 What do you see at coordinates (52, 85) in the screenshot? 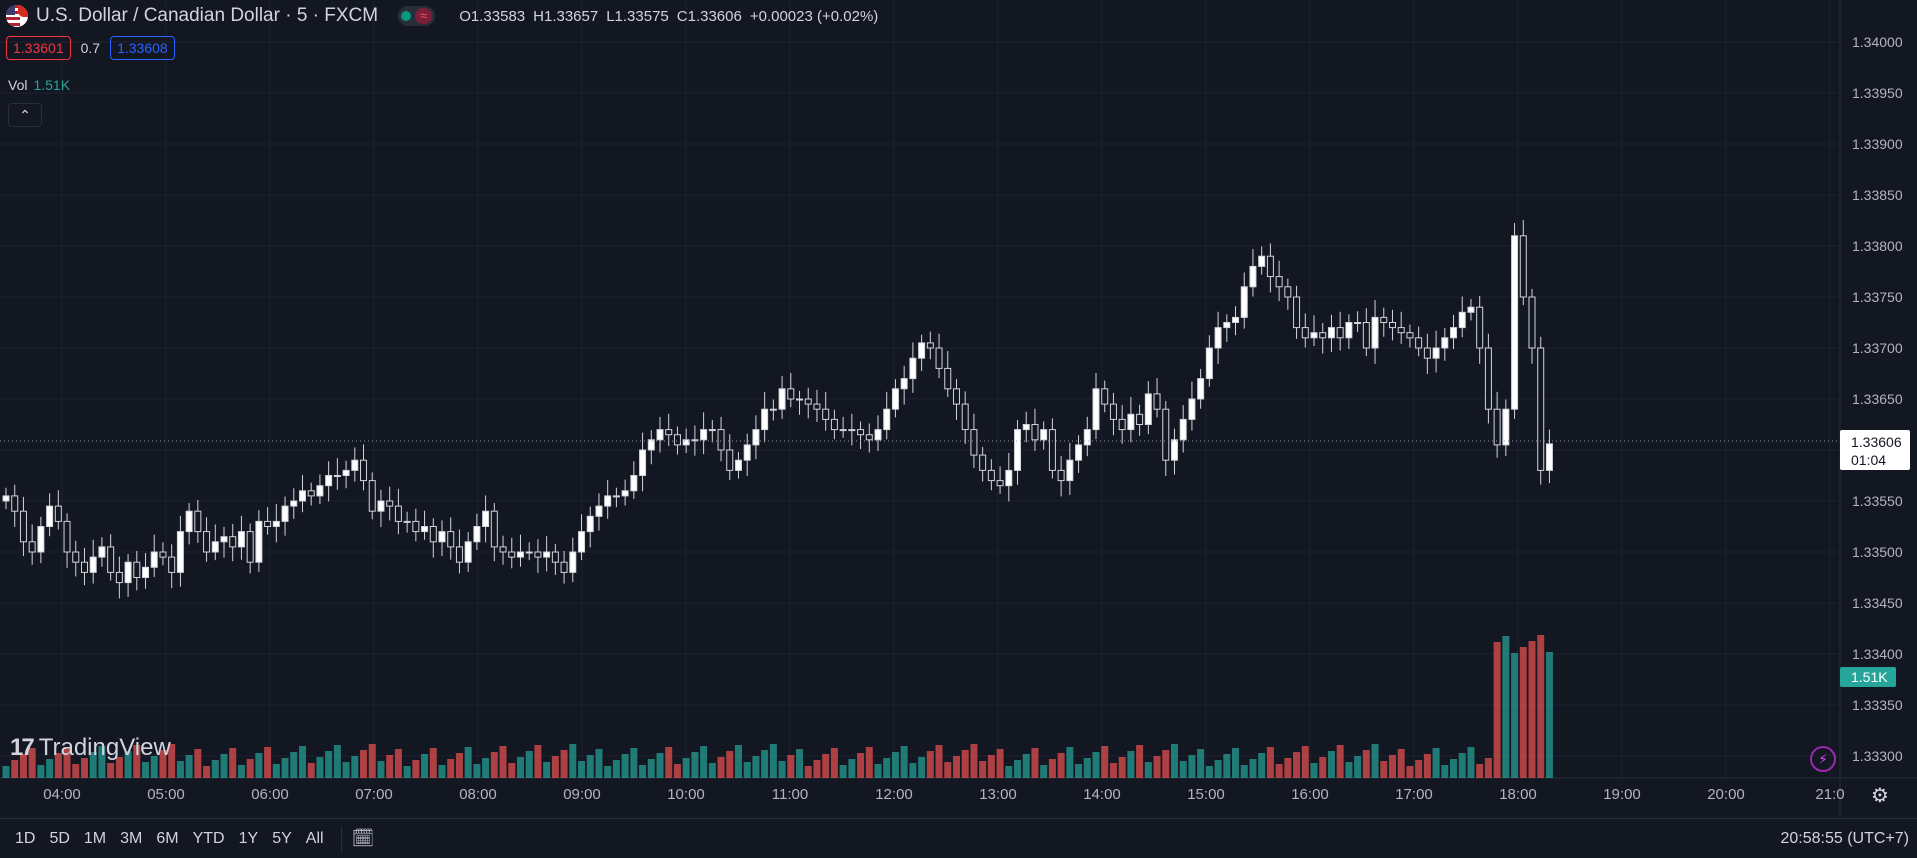
I see `volume-value: 1.51K` at bounding box center [52, 85].